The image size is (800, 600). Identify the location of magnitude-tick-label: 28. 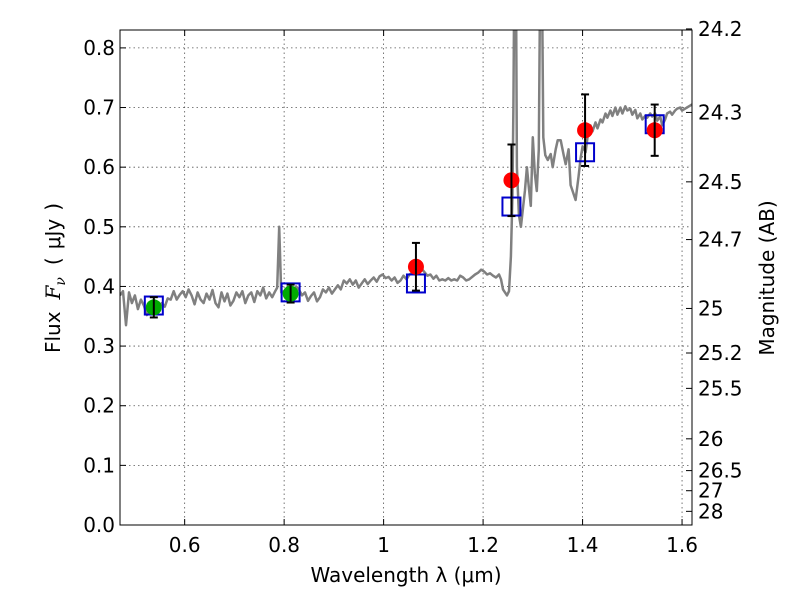
(710, 511).